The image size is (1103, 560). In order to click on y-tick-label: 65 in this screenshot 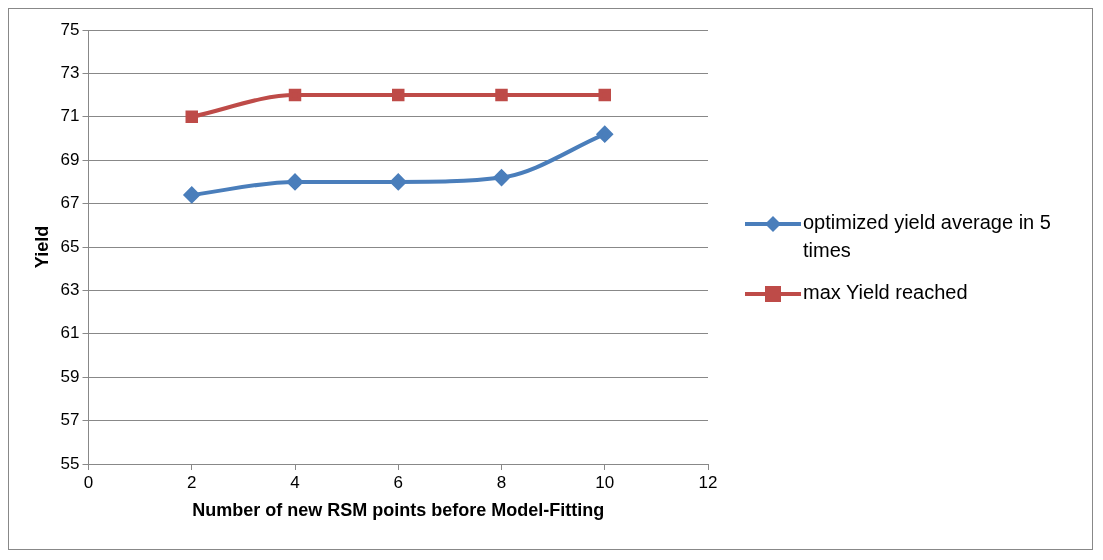, I will do `click(70, 246)`.